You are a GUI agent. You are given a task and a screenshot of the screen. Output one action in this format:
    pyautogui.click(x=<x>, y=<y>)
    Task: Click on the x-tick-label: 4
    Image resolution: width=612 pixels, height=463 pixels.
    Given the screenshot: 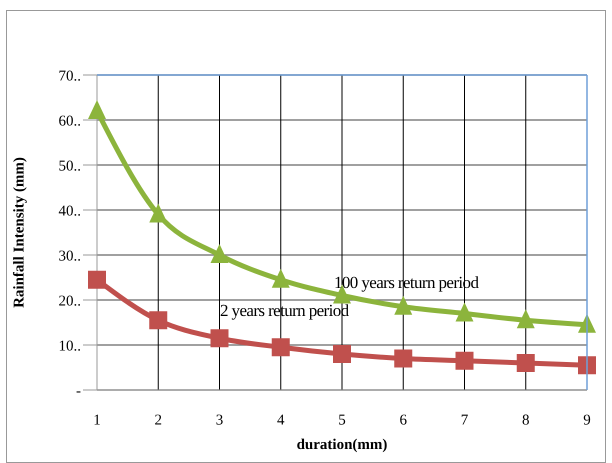 What is the action you would take?
    pyautogui.click(x=281, y=420)
    